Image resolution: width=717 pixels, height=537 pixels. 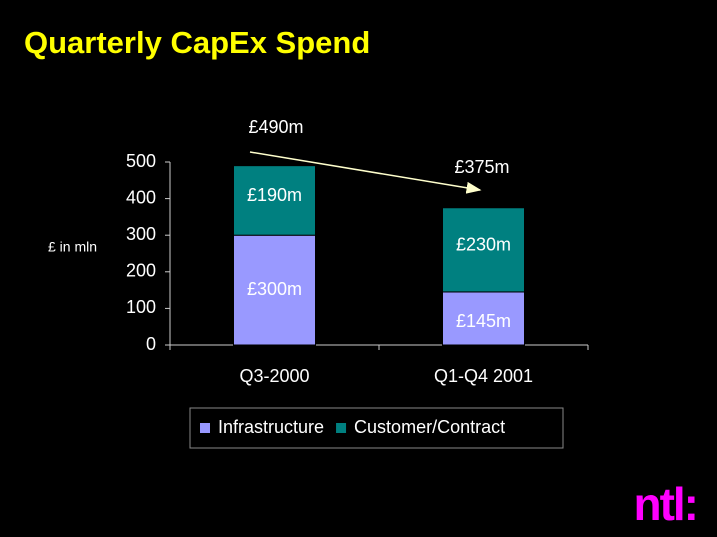 What do you see at coordinates (483, 376) in the screenshot?
I see `x-tick-label: Q1-Q4 2001` at bounding box center [483, 376].